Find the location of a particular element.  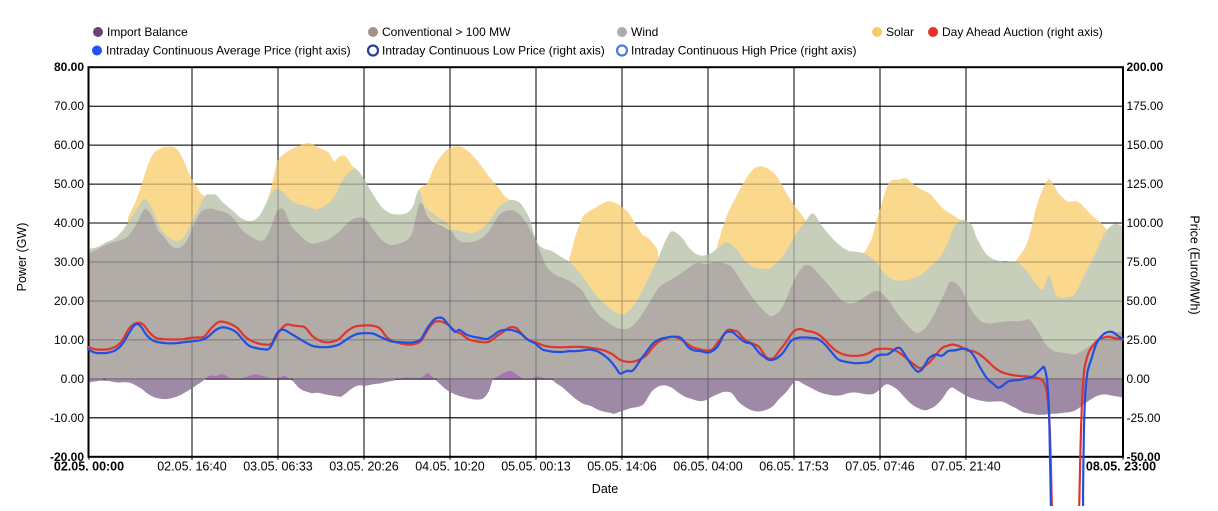

svg-text: Date is located at coordinates (605, 489).